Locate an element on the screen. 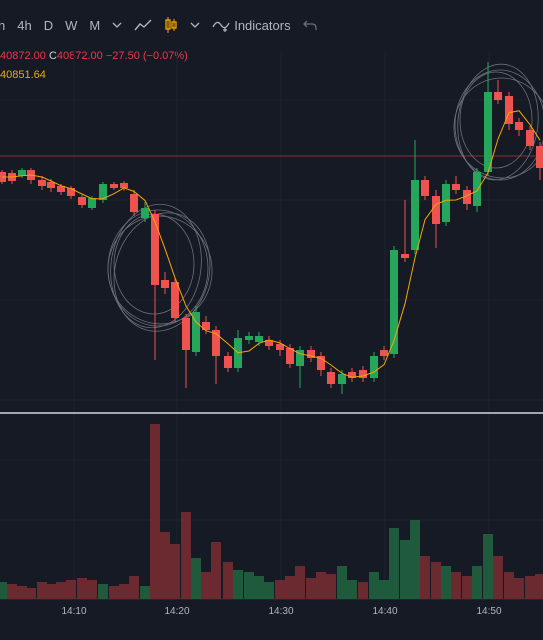 The width and height of the screenshot is (543, 640). interval-4h: 4h is located at coordinates (24, 25).